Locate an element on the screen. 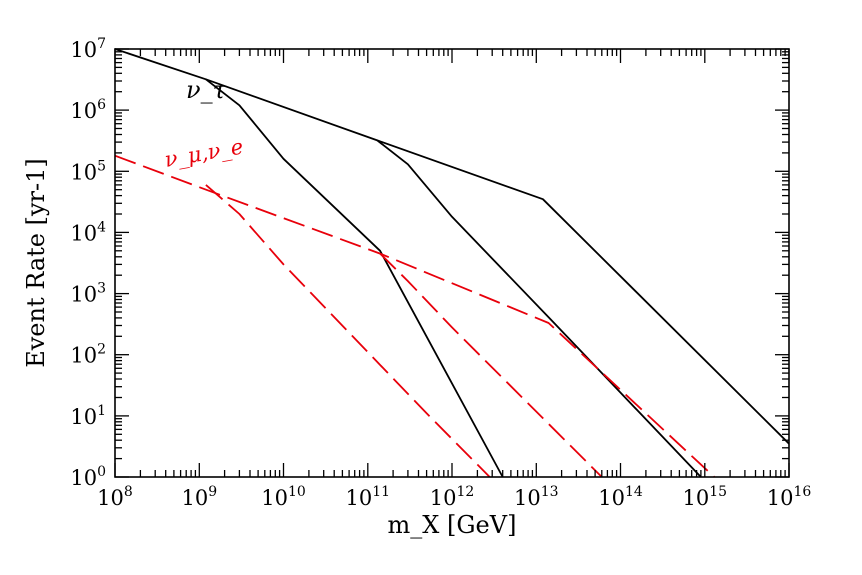  y-axis-title: Event Rate [yr-1] is located at coordinates (36, 263).